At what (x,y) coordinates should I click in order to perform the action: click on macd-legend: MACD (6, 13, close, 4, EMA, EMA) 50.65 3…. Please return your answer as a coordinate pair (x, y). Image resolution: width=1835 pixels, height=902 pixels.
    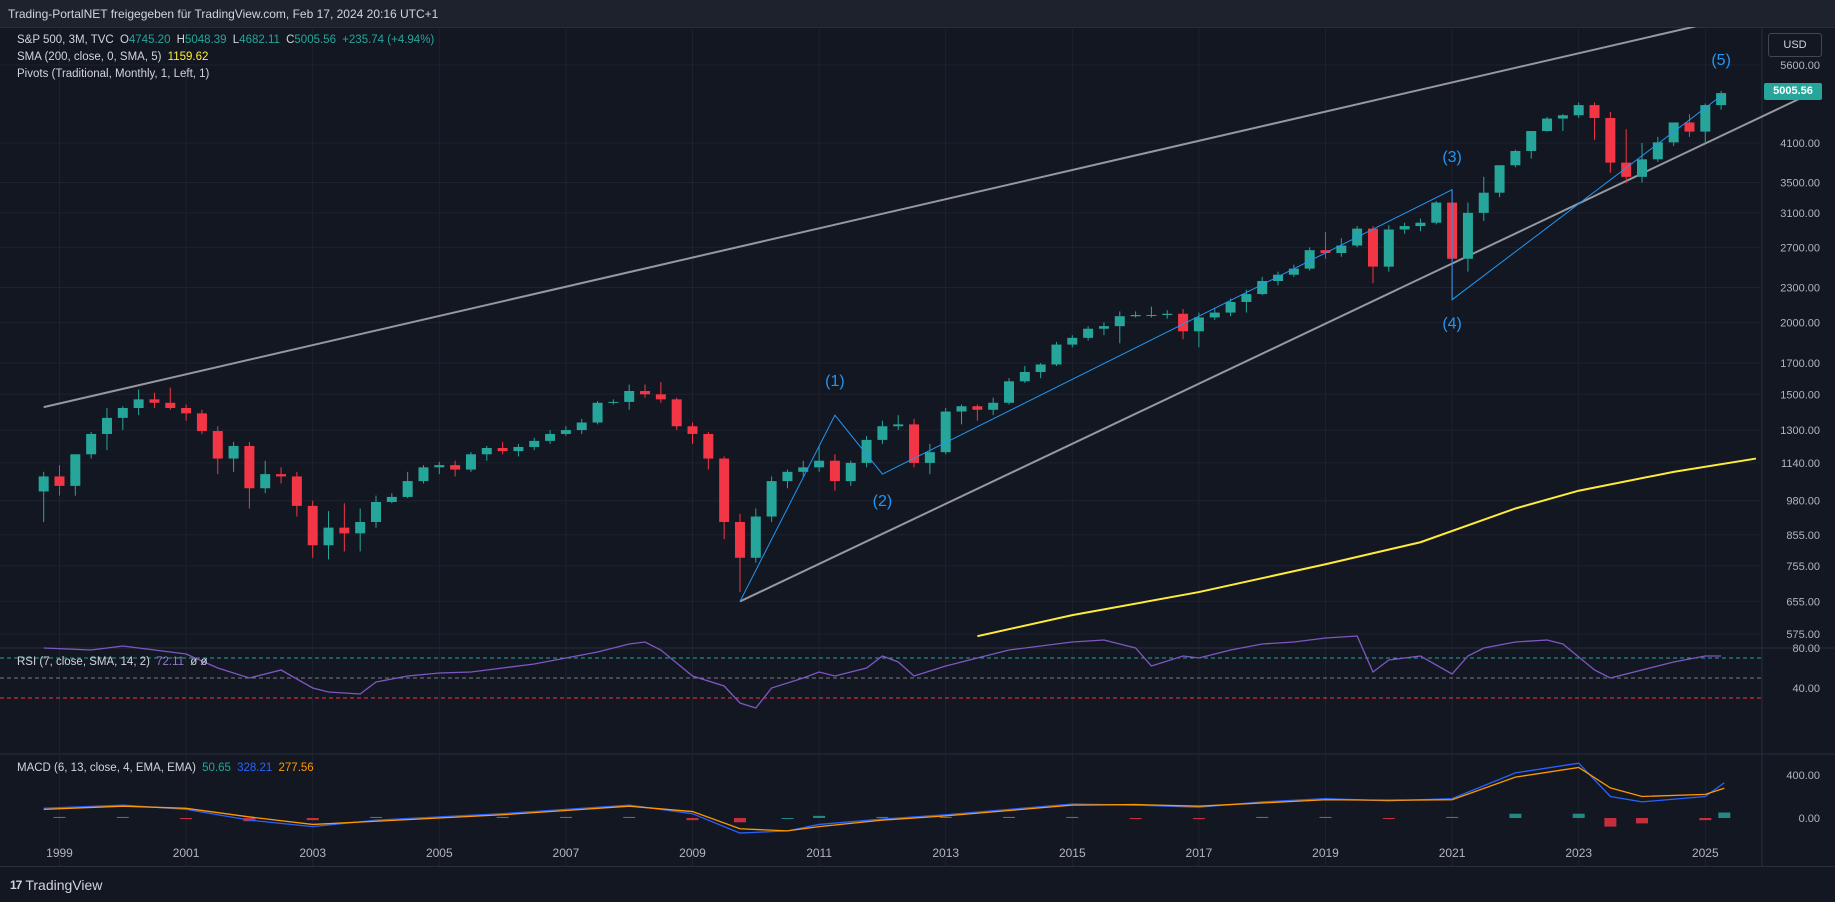
    Looking at the image, I should click on (165, 768).